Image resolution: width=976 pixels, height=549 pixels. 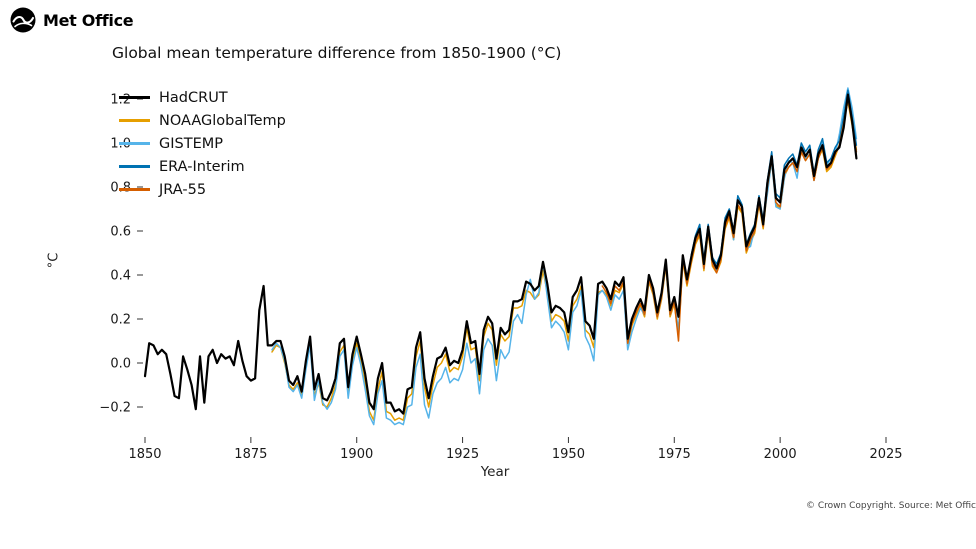 I want to click on legend-item-noaaglobaltemp: NOAAGlobalTemp, so click(x=202, y=120).